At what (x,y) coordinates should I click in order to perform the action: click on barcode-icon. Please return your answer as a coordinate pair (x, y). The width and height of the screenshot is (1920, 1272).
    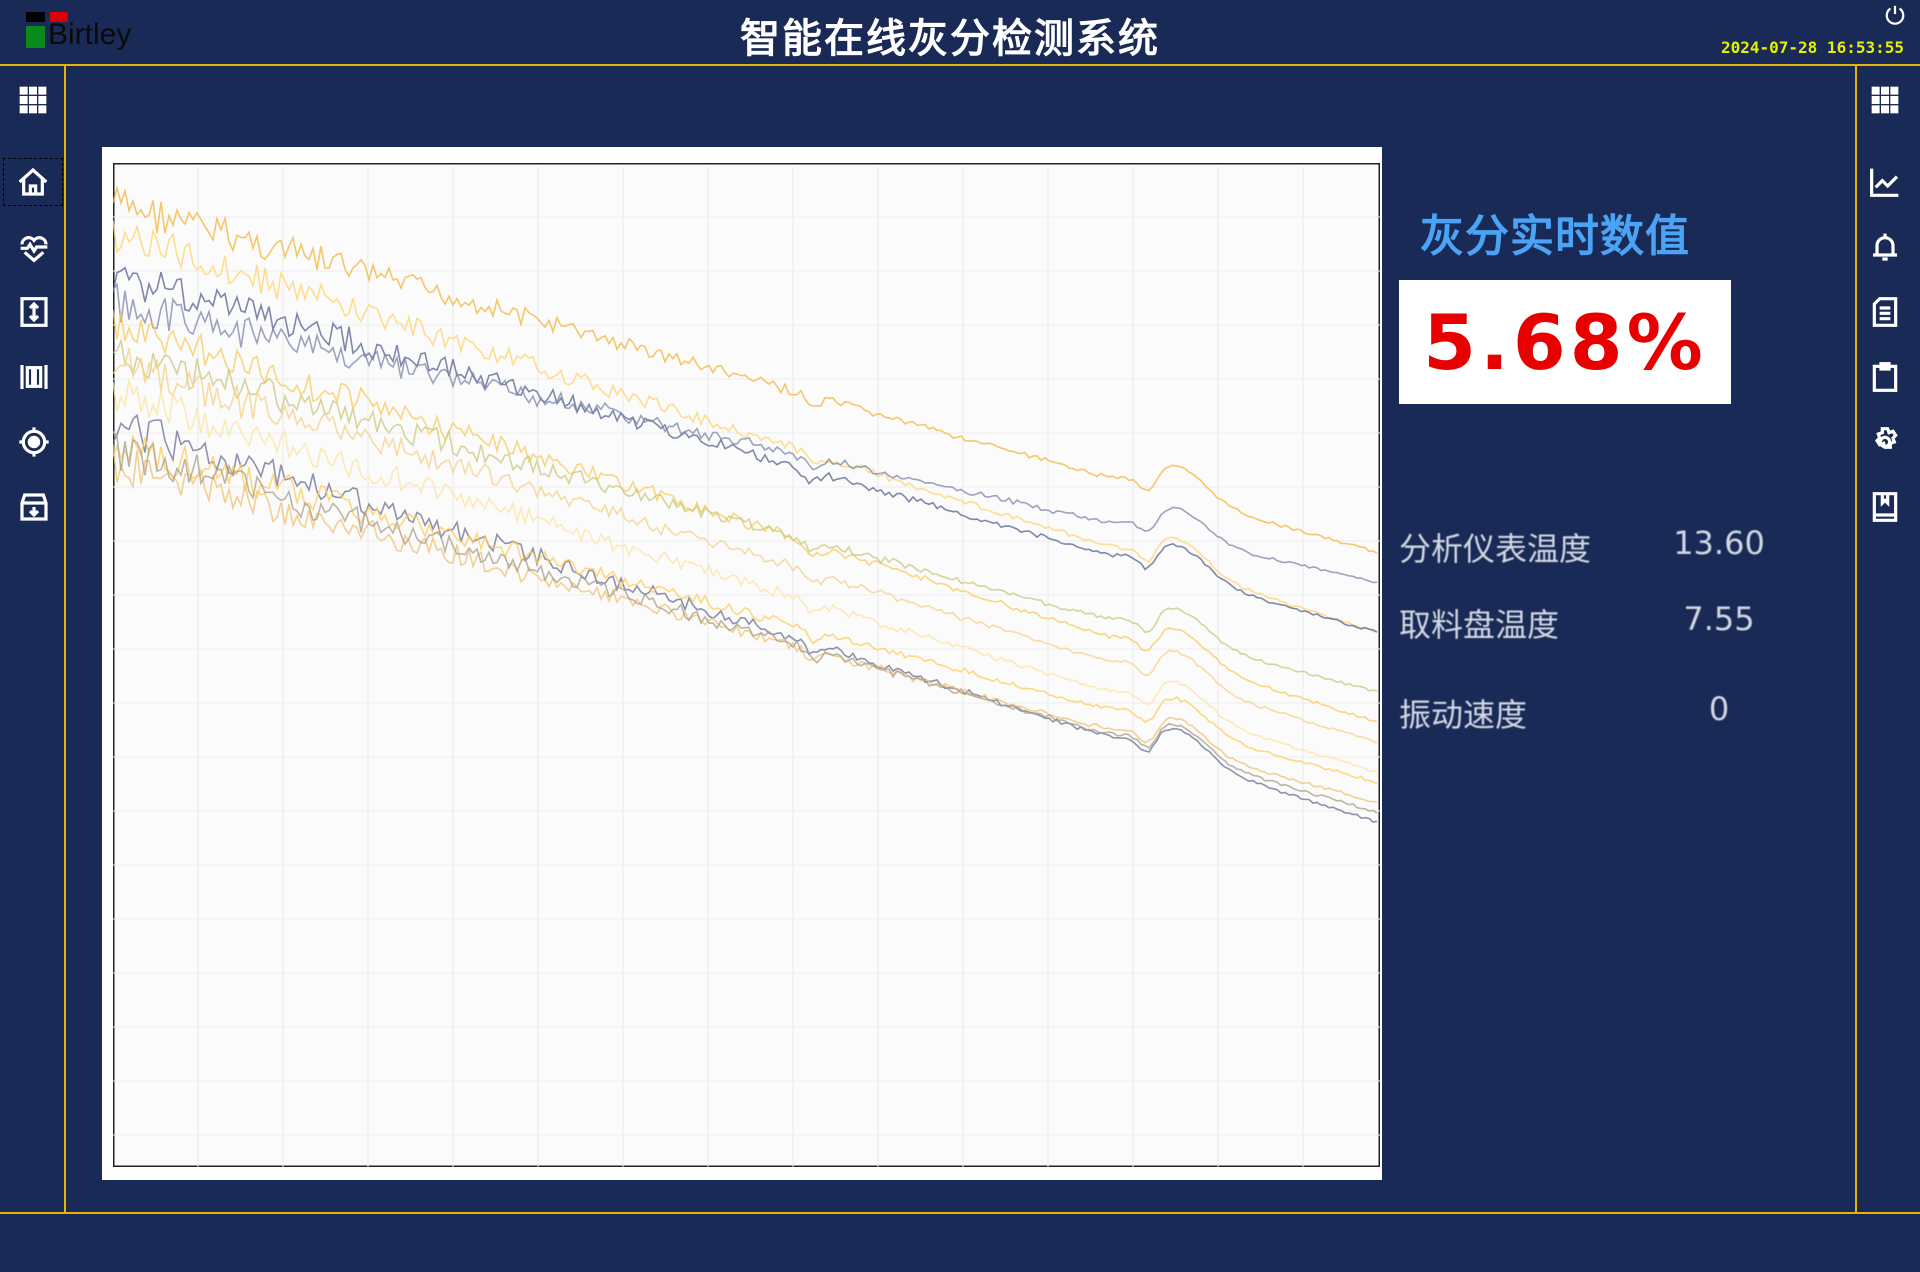
    Looking at the image, I should click on (34, 377).